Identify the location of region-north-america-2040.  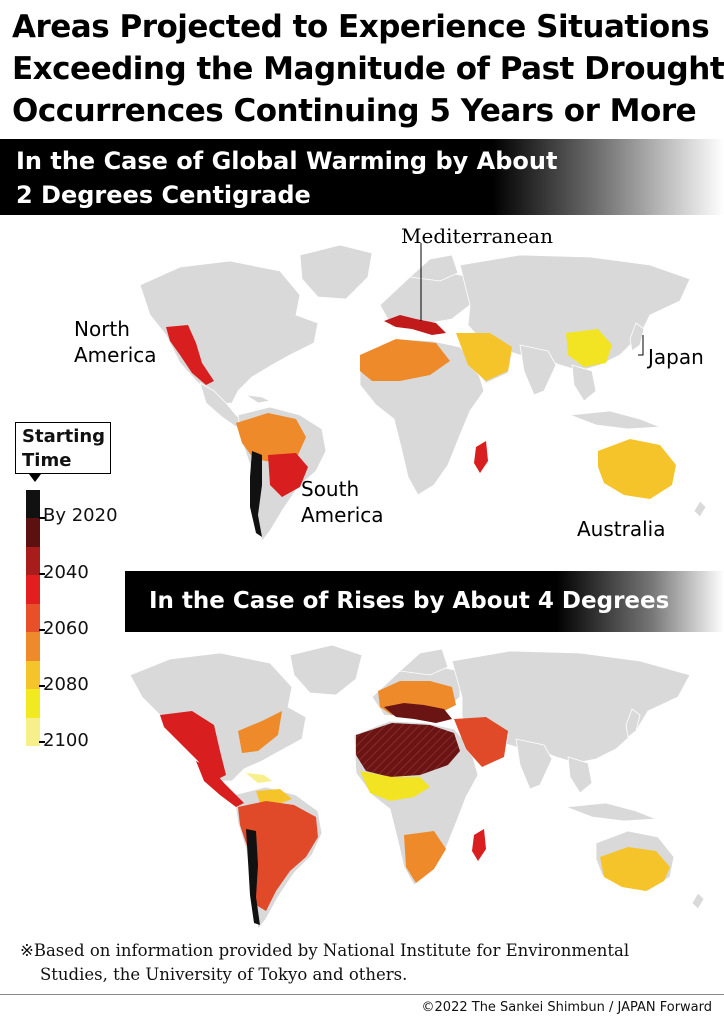
(190, 355).